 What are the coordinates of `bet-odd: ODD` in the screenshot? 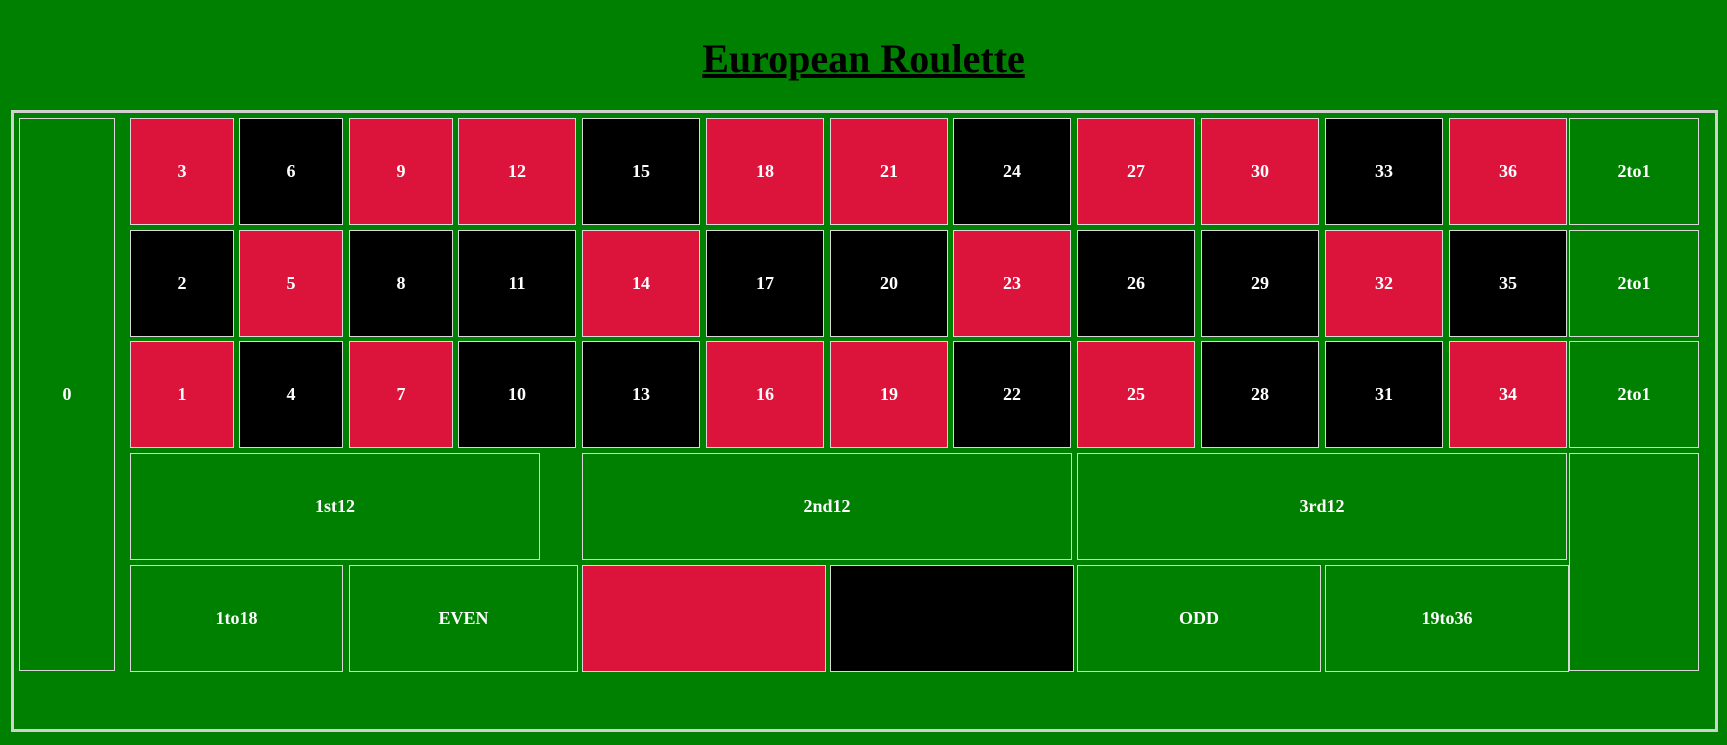 It's located at (1199, 618).